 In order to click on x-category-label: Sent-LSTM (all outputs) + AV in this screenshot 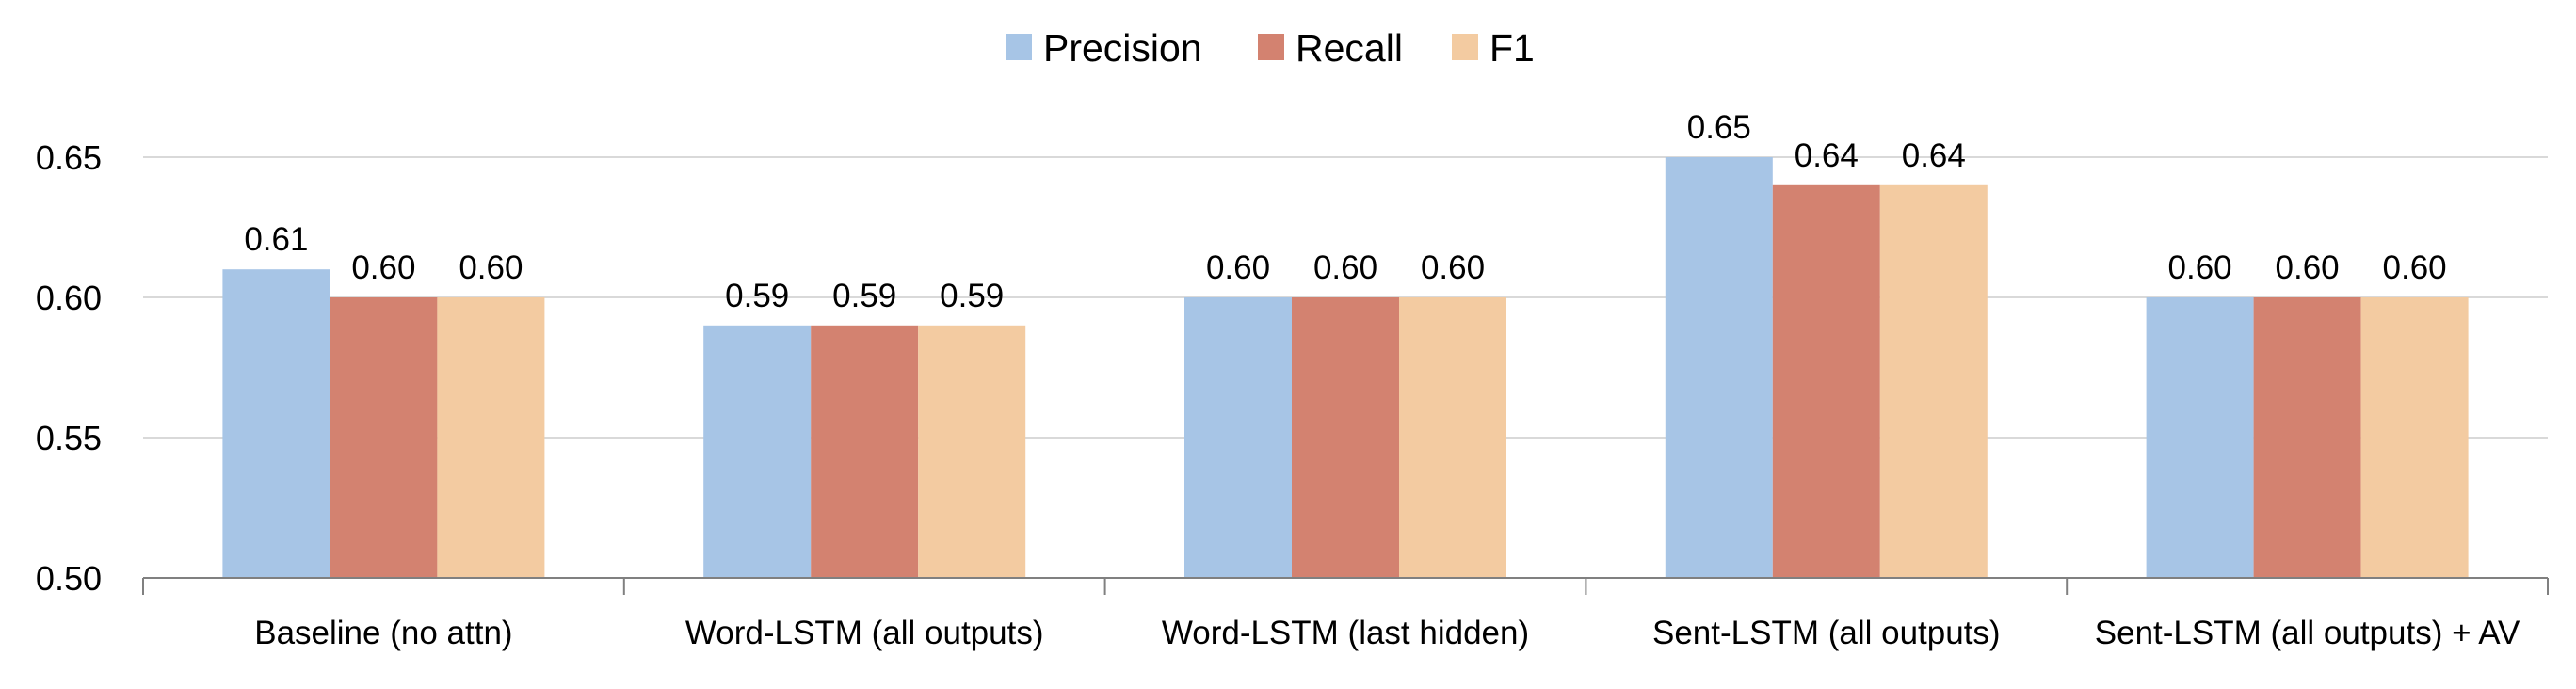, I will do `click(2307, 633)`.